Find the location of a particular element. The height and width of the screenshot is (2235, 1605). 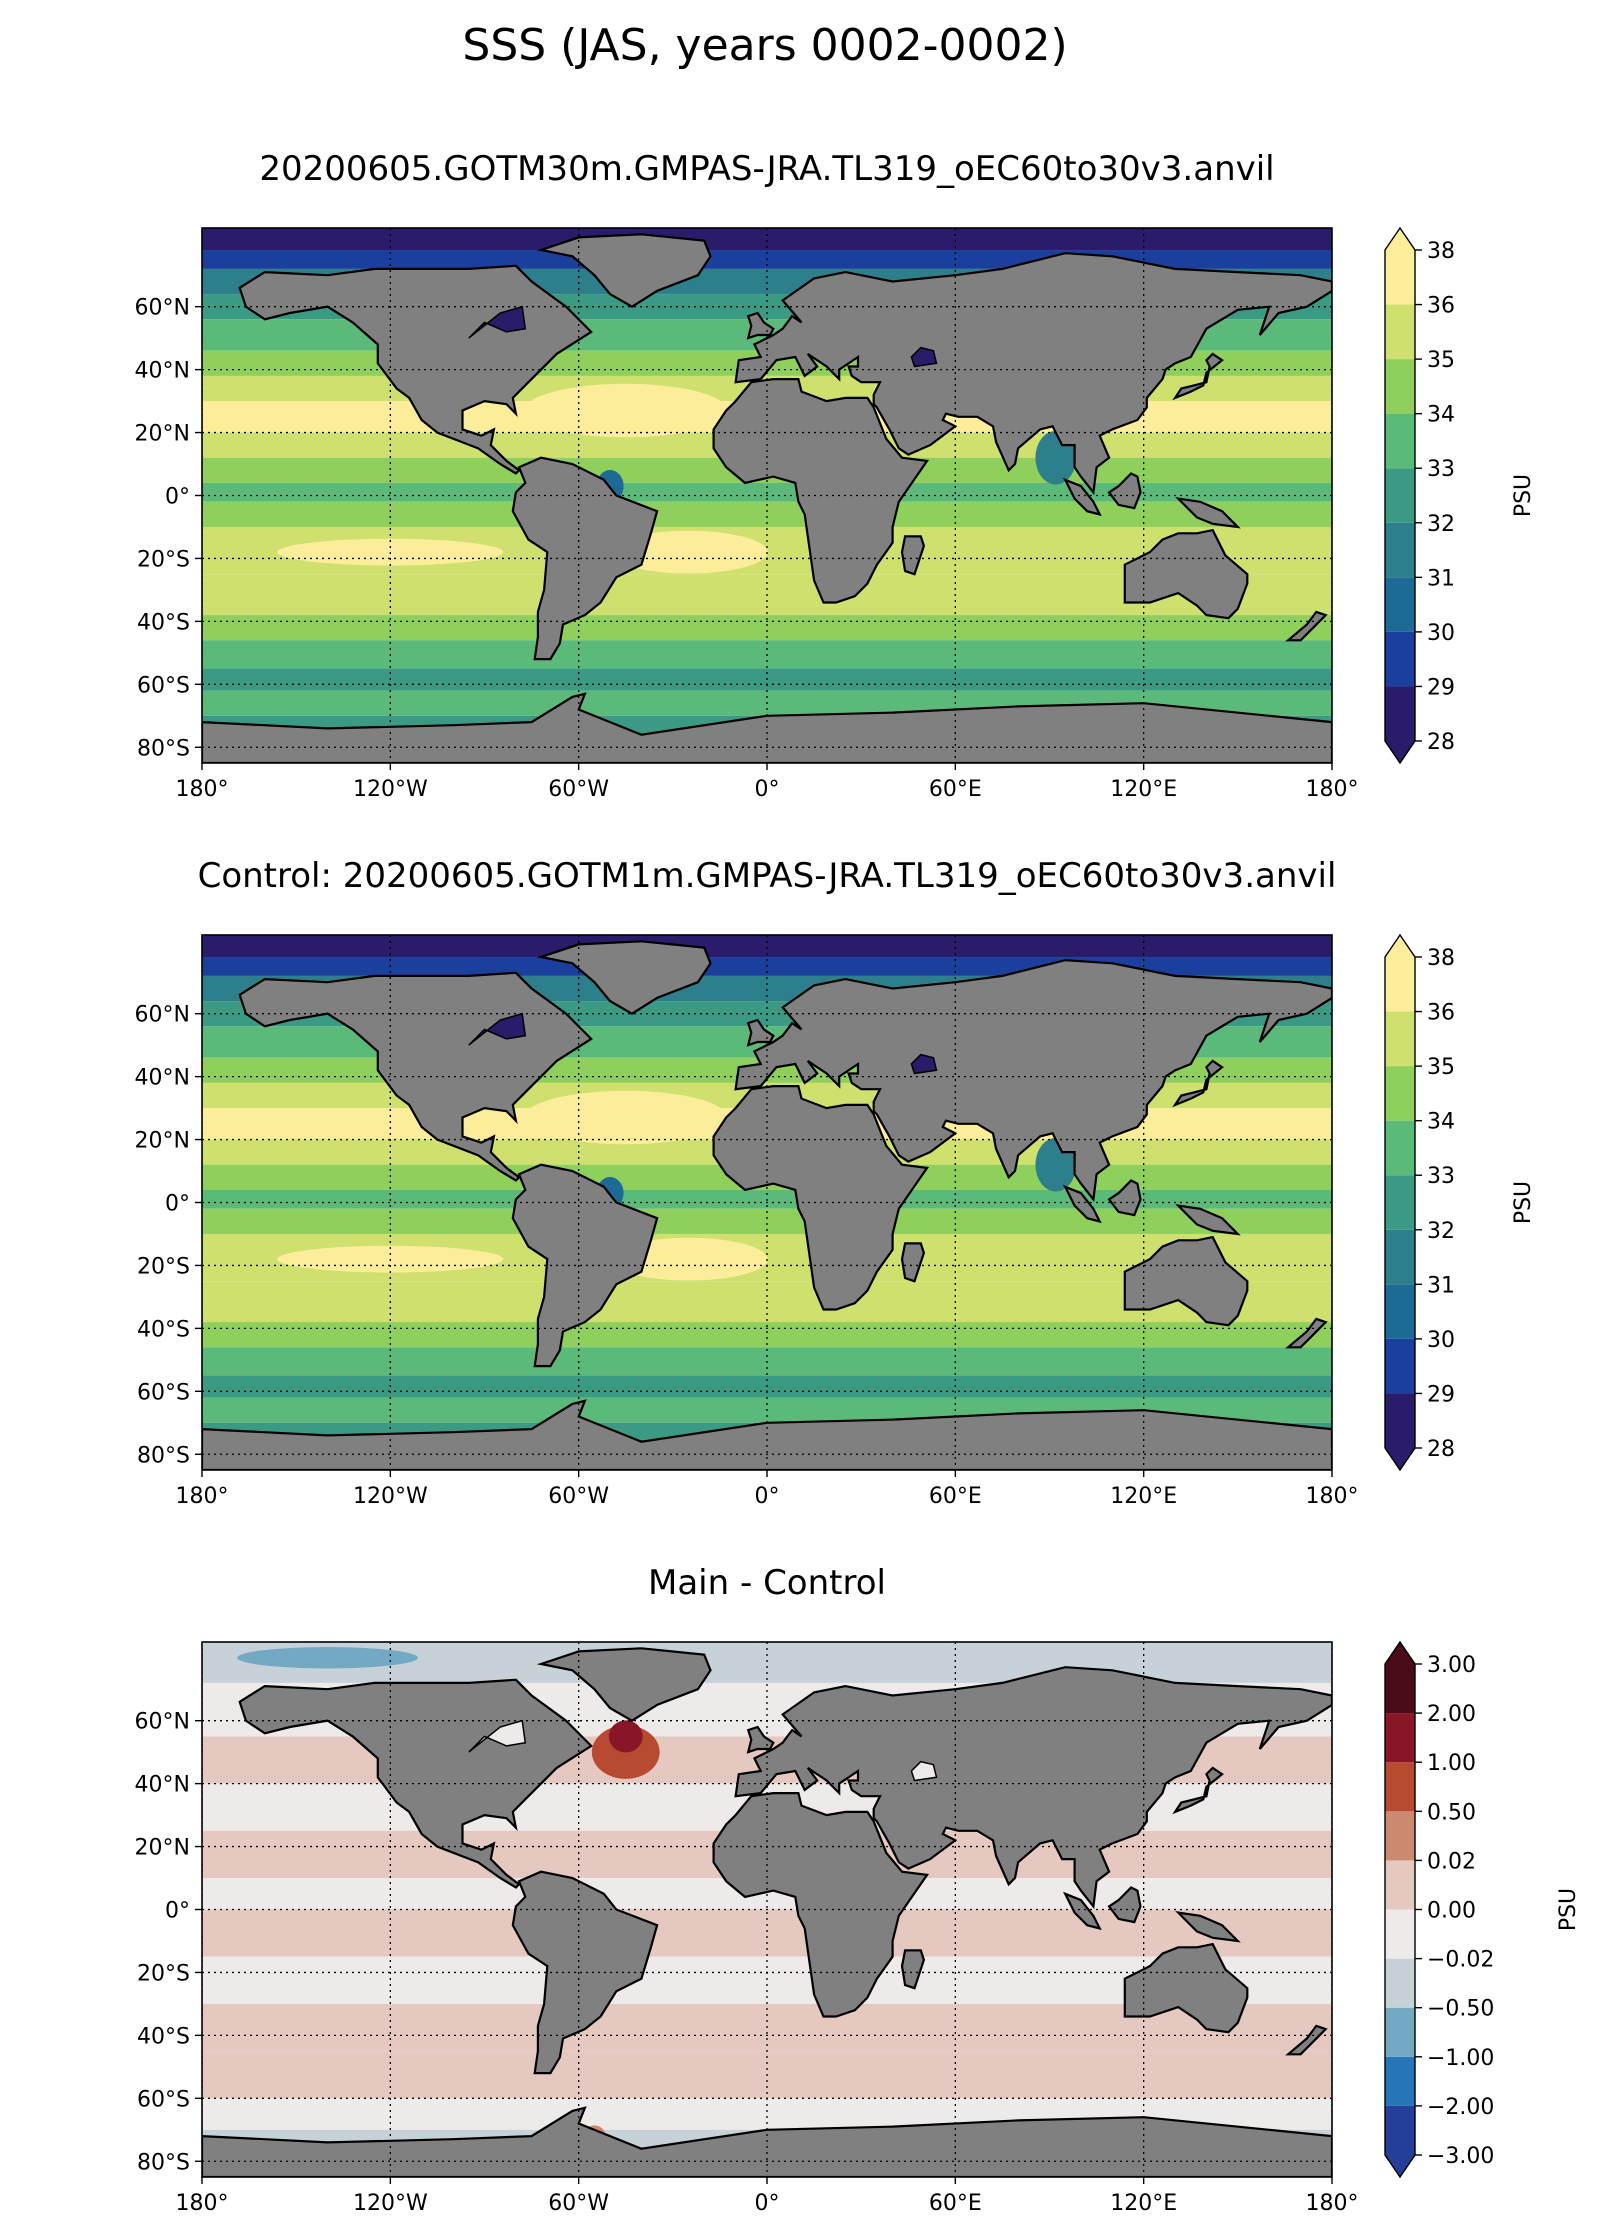

colorbar-tick-label: −0.50 is located at coordinates (1460, 2009).